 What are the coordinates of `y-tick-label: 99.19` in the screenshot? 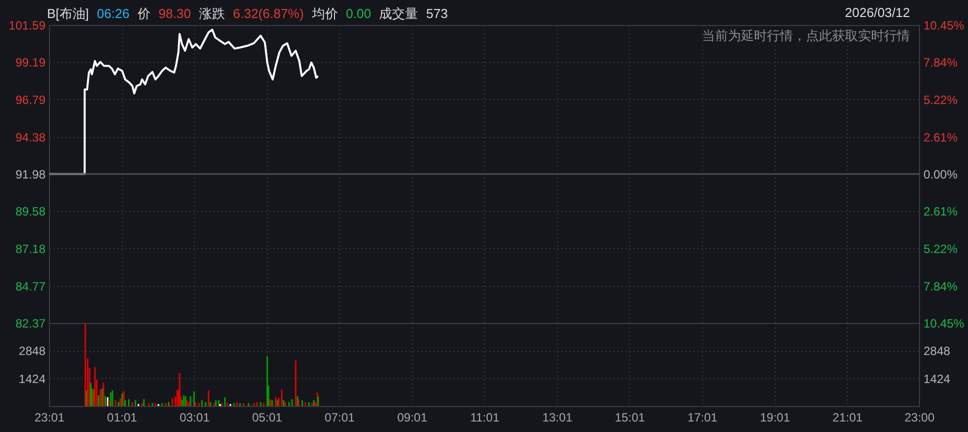 It's located at (30, 63).